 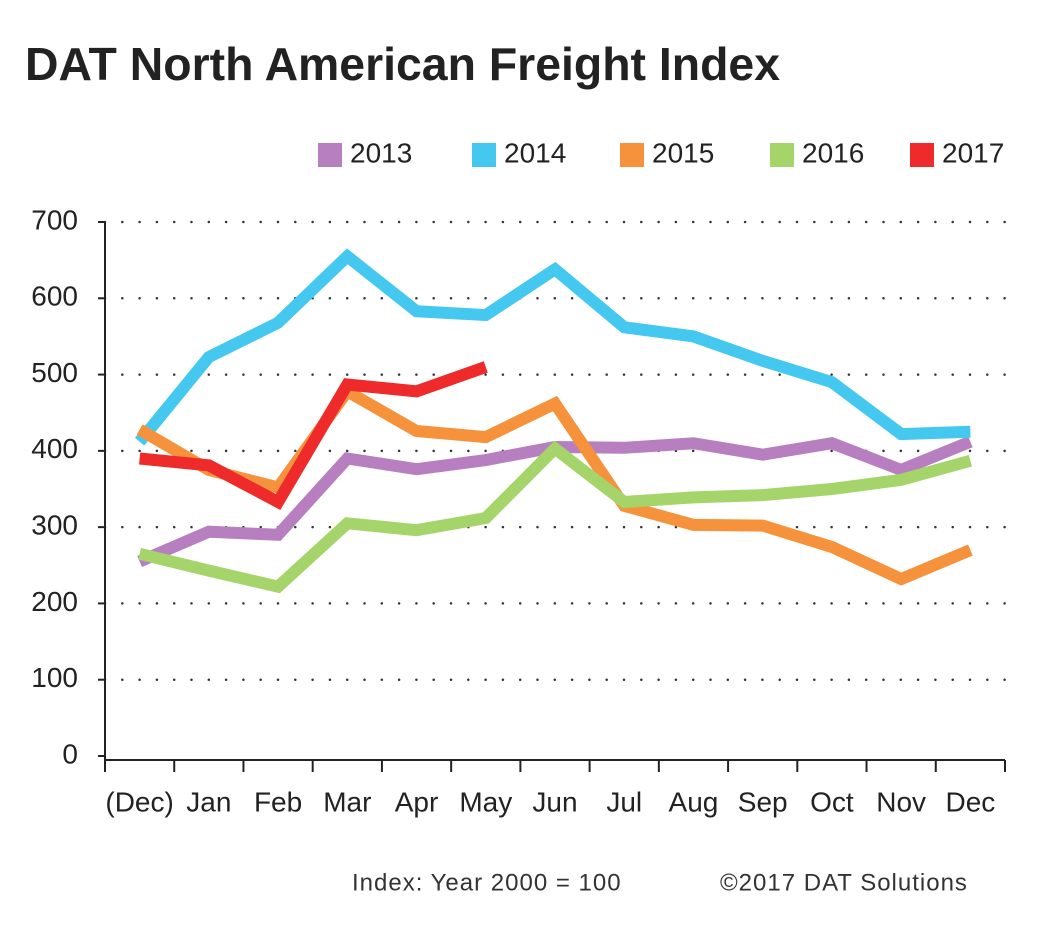 I want to click on x-tick-label: (Dec), so click(x=139, y=801).